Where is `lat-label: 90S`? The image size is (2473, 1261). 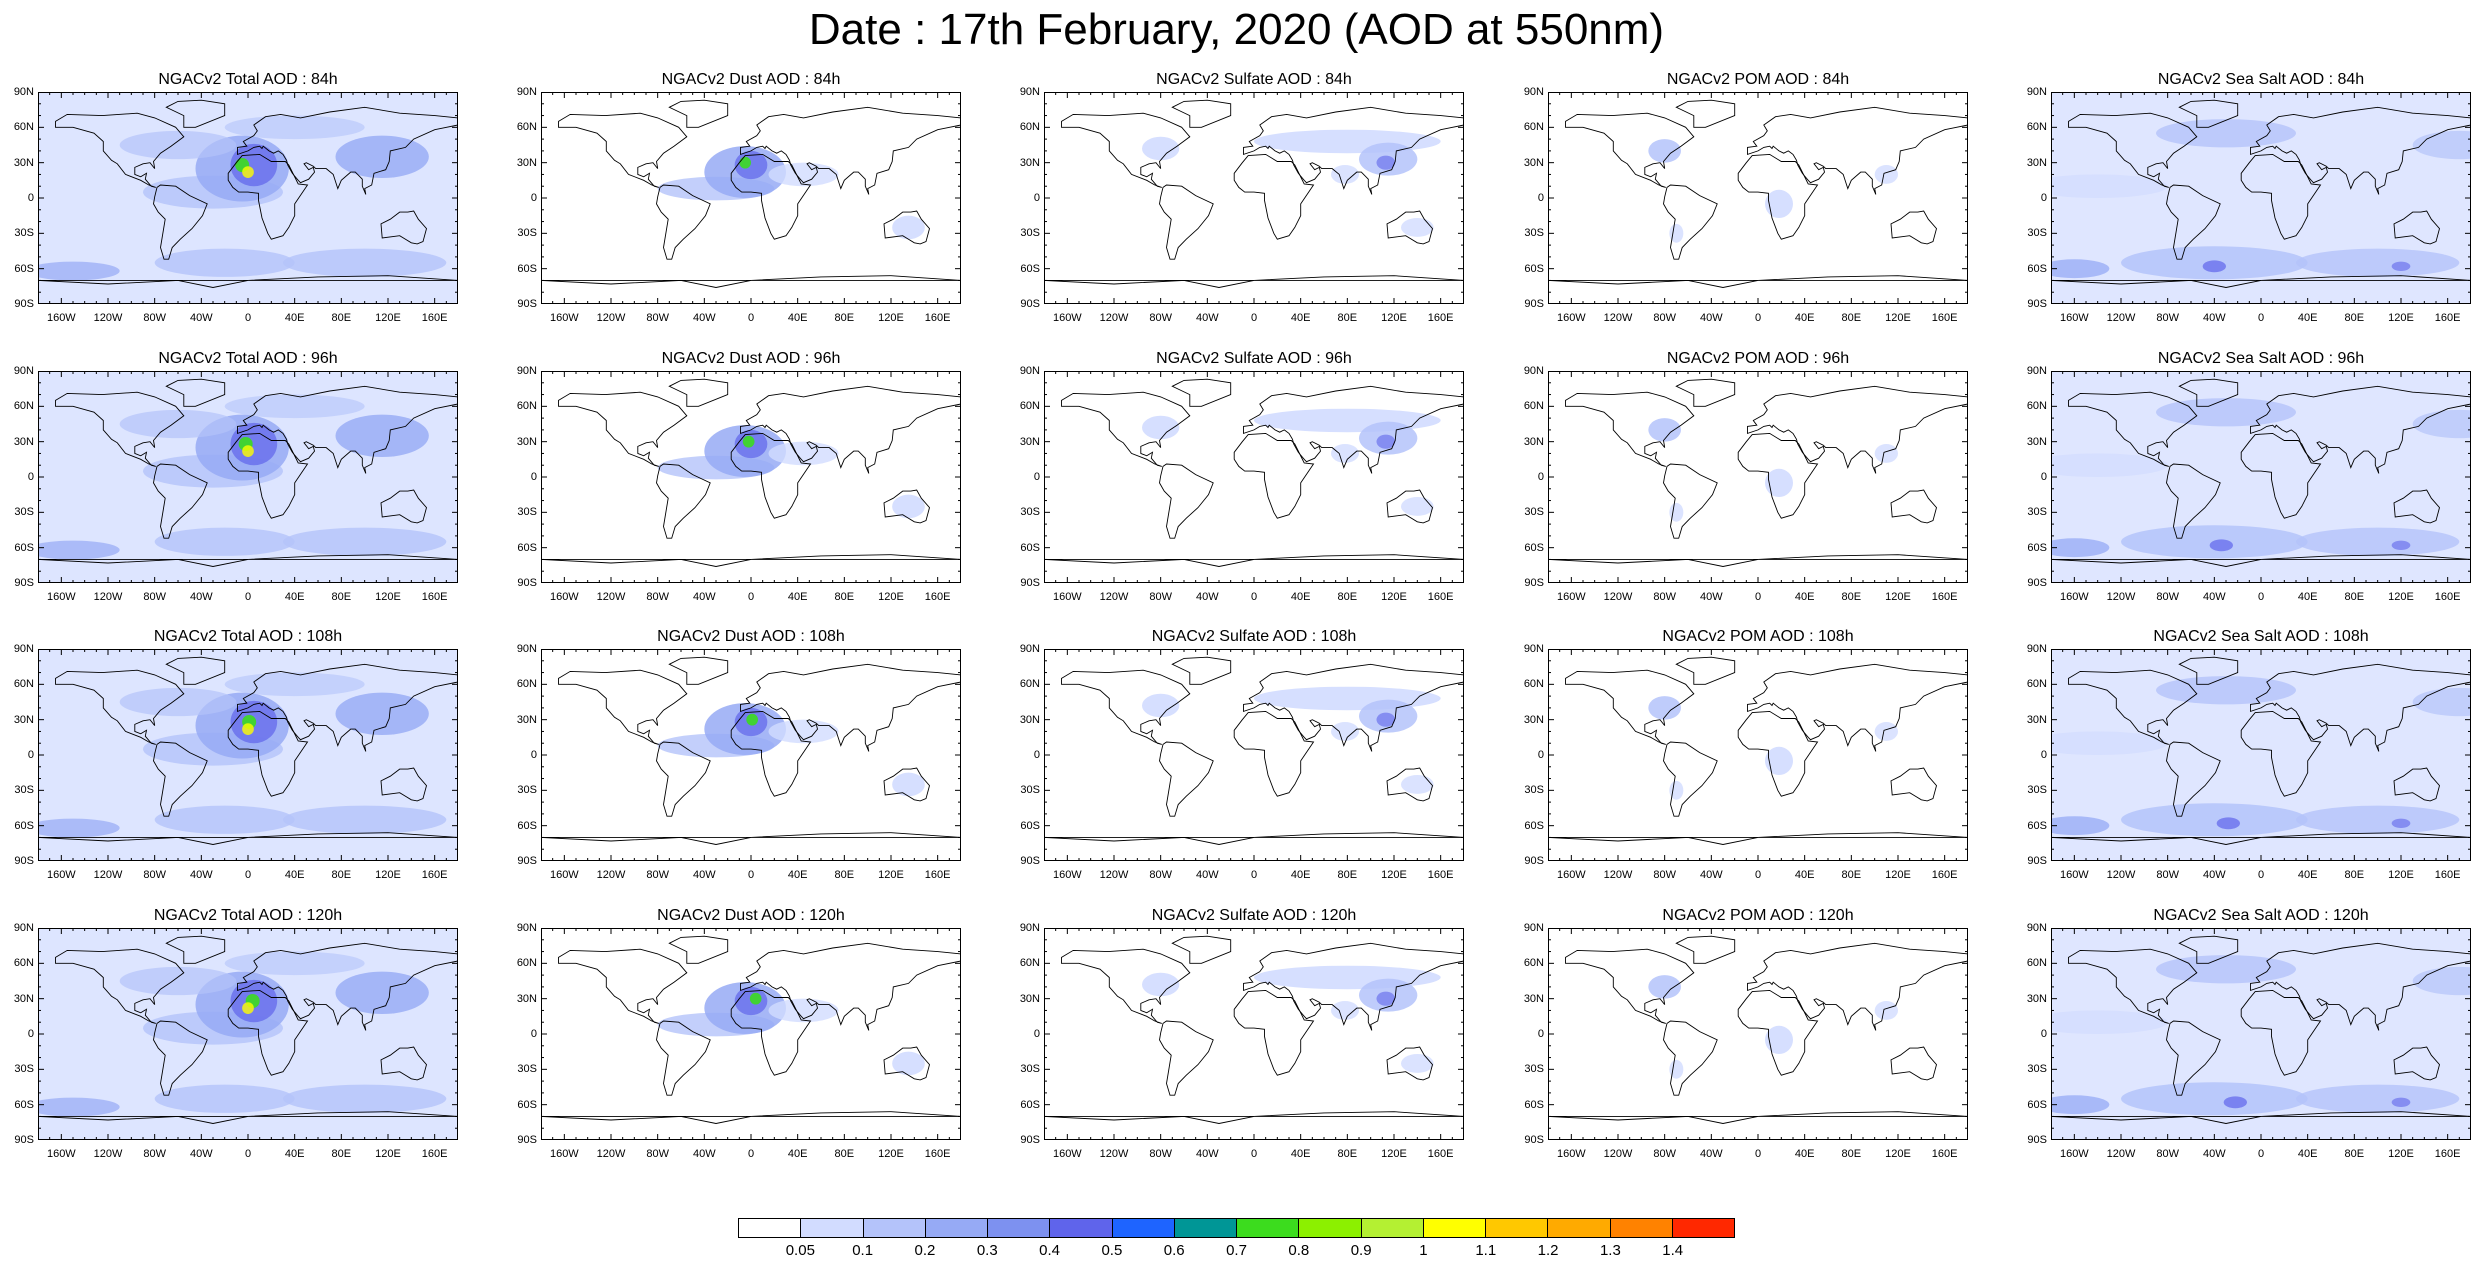
lat-label: 90S is located at coordinates (1030, 583).